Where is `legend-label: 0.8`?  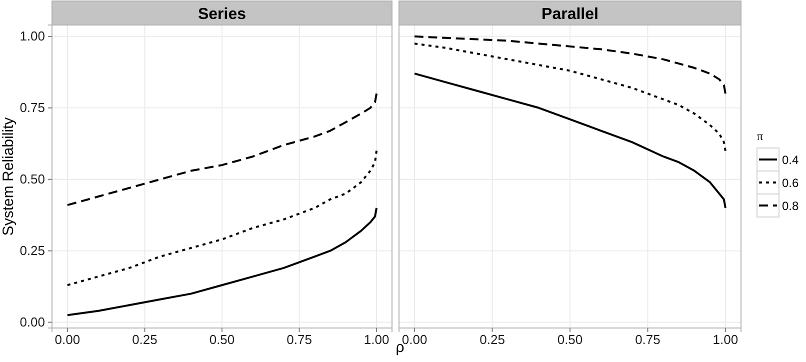
legend-label: 0.8 is located at coordinates (791, 206).